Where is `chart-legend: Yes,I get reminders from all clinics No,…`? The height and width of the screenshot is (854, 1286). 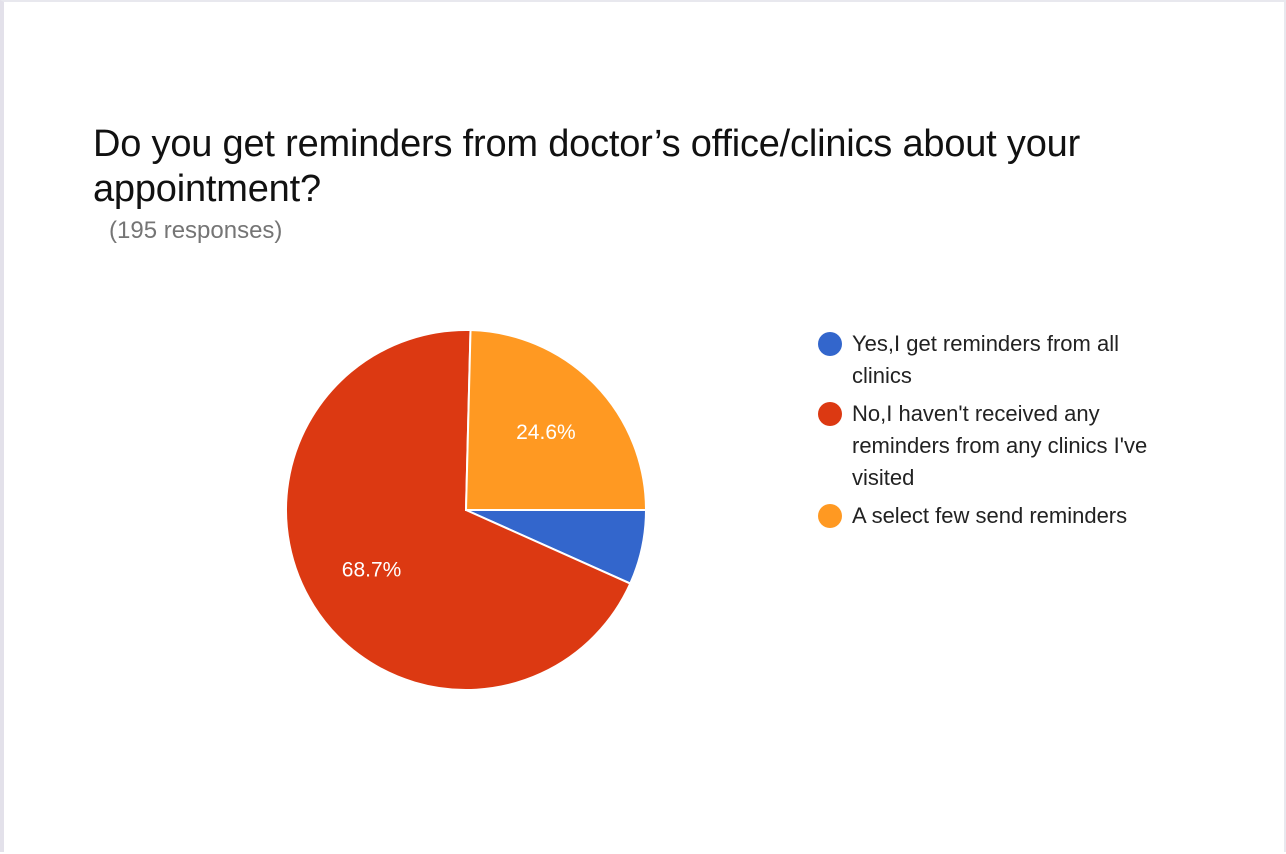 chart-legend: Yes,I get reminders from all clinics No,… is located at coordinates (998, 433).